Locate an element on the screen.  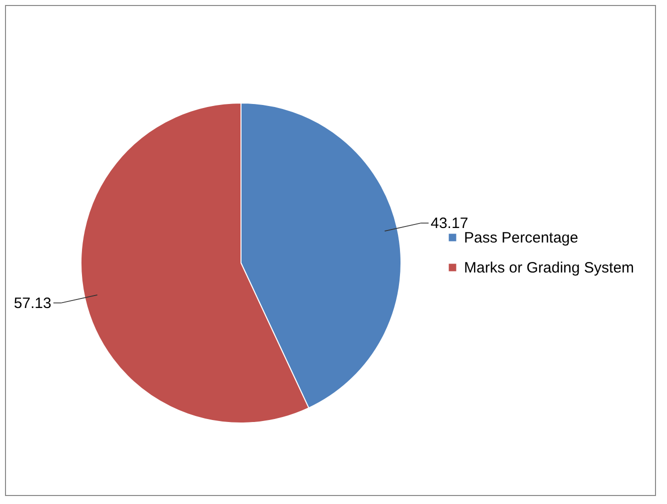
legend-label: Marks or Grading System is located at coordinates (549, 268).